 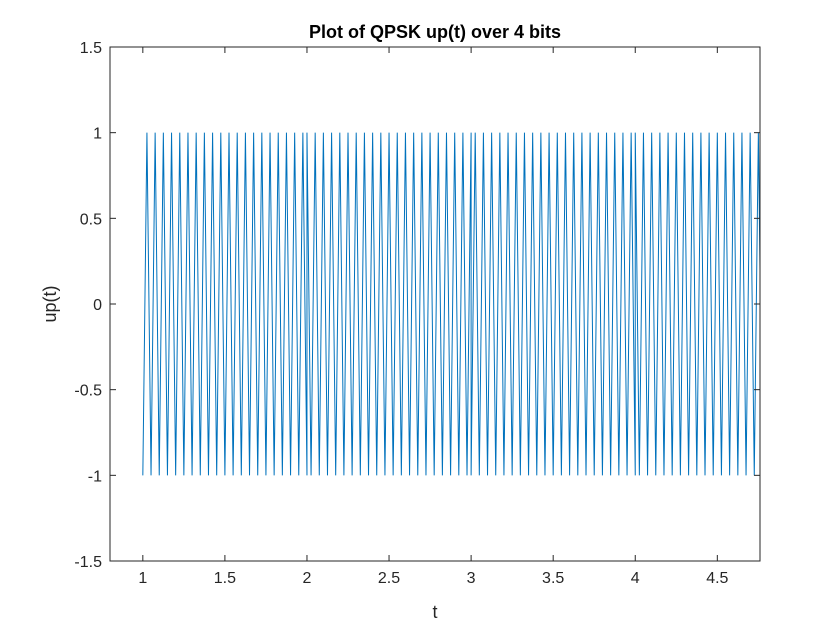 What do you see at coordinates (225, 578) in the screenshot?
I see `x-tick-label: 1.5` at bounding box center [225, 578].